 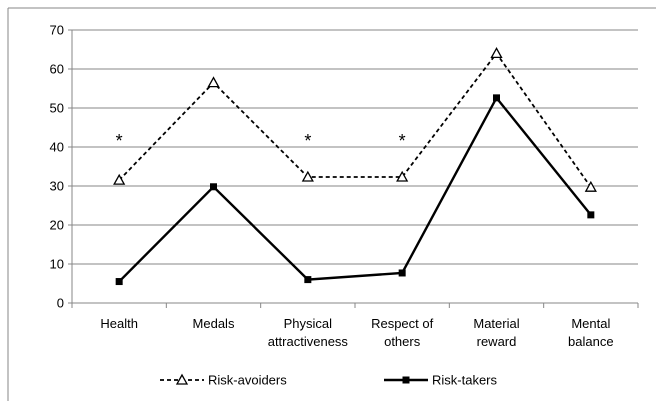 What do you see at coordinates (591, 341) in the screenshot?
I see `x-category-label: balance` at bounding box center [591, 341].